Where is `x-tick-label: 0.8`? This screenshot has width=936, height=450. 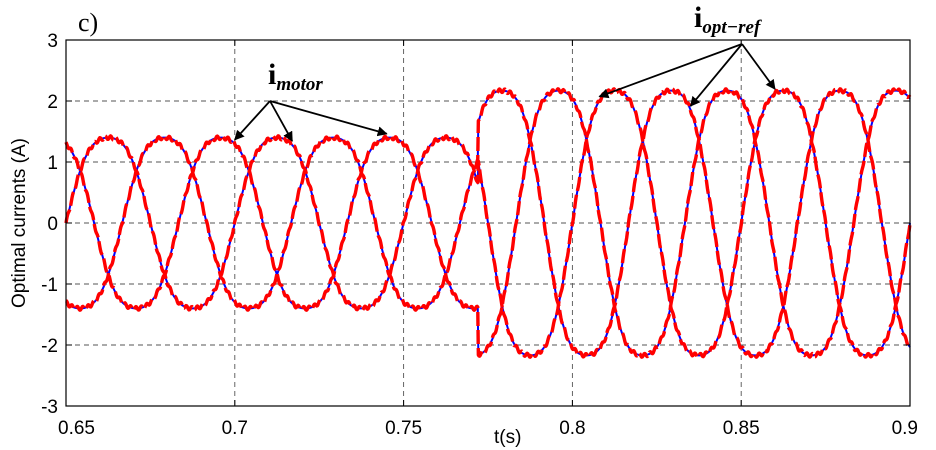 x-tick-label: 0.8 is located at coordinates (572, 428).